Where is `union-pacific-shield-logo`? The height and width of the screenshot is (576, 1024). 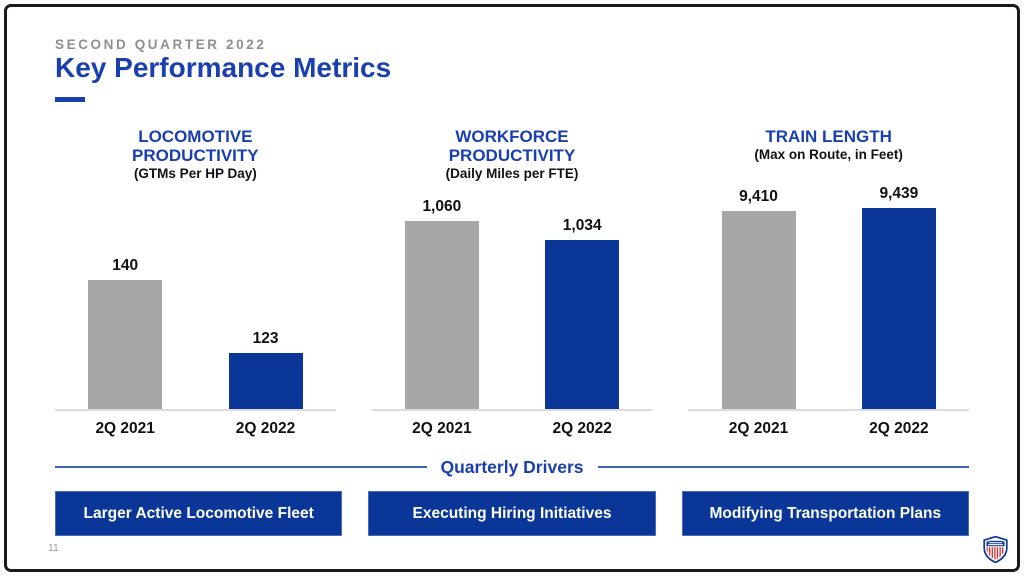 union-pacific-shield-logo is located at coordinates (995, 549).